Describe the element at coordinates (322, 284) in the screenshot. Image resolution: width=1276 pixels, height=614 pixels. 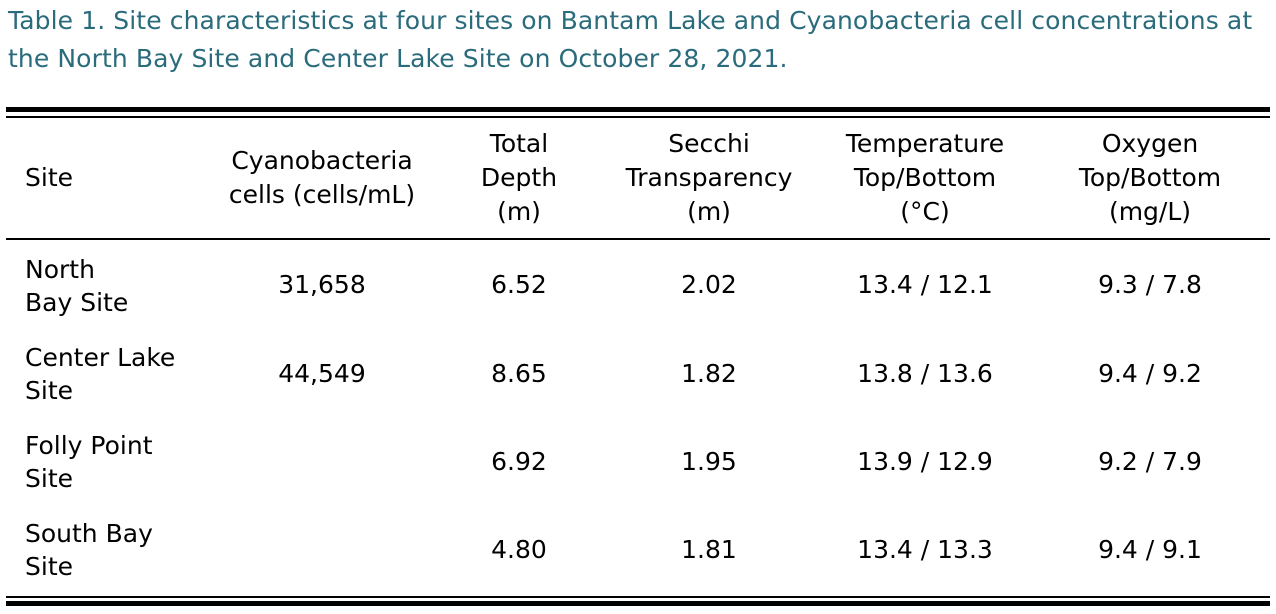
I see `row-1-cyanobacteria: 31,658` at that location.